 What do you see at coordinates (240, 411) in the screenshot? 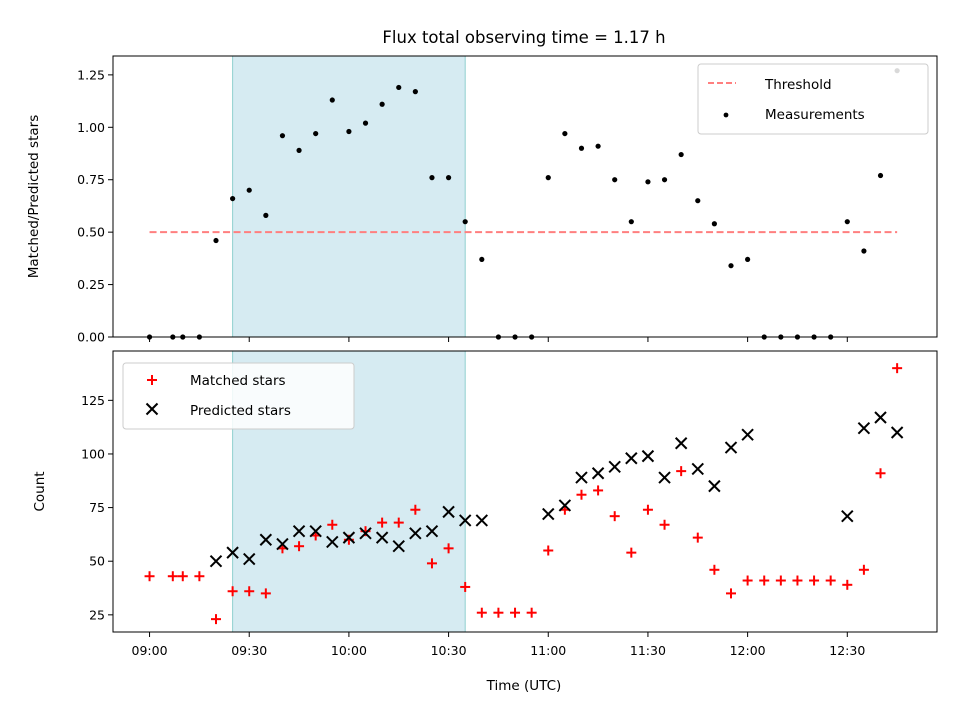
I see `legend-predicted-label: Predicted stars` at bounding box center [240, 411].